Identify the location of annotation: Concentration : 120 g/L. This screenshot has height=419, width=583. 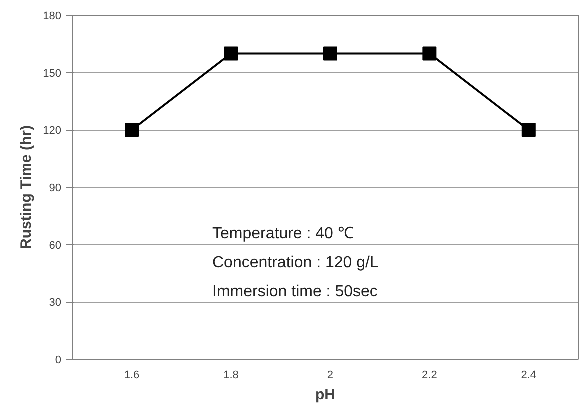
(295, 263).